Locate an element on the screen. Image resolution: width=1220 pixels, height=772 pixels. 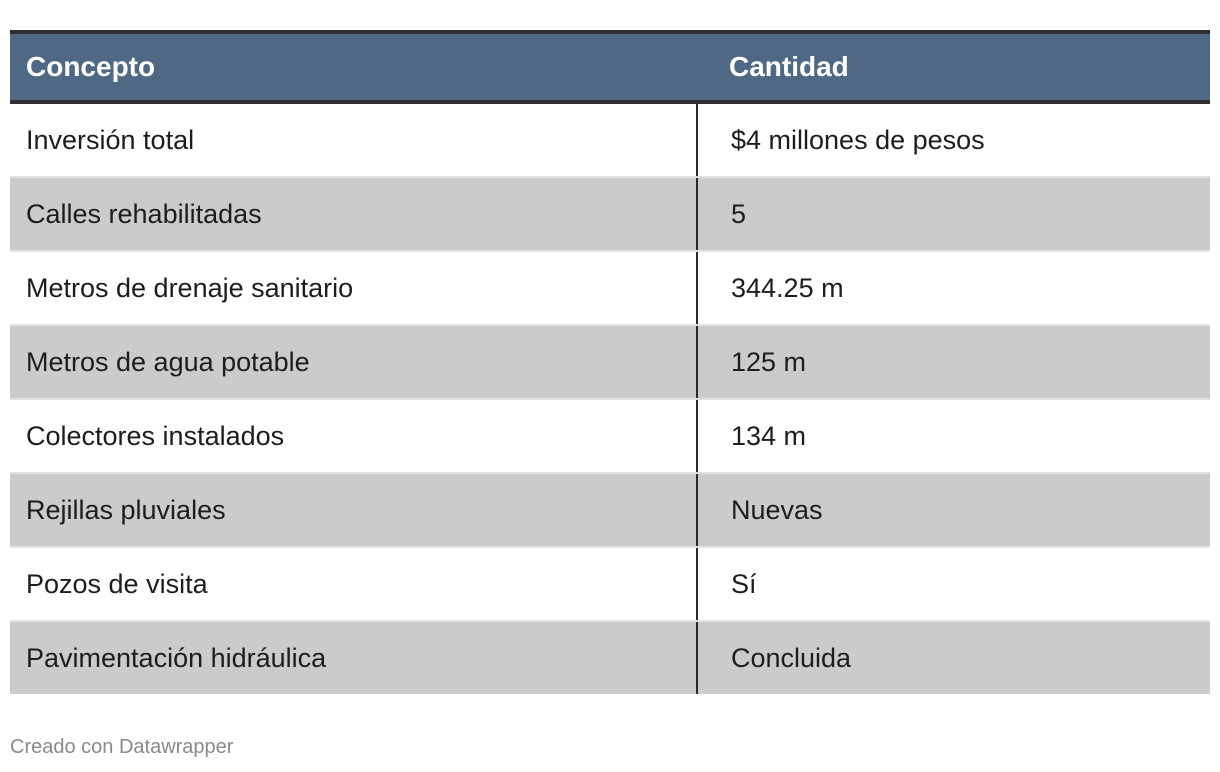
header-row: Concepto Cantidad is located at coordinates (610, 67).